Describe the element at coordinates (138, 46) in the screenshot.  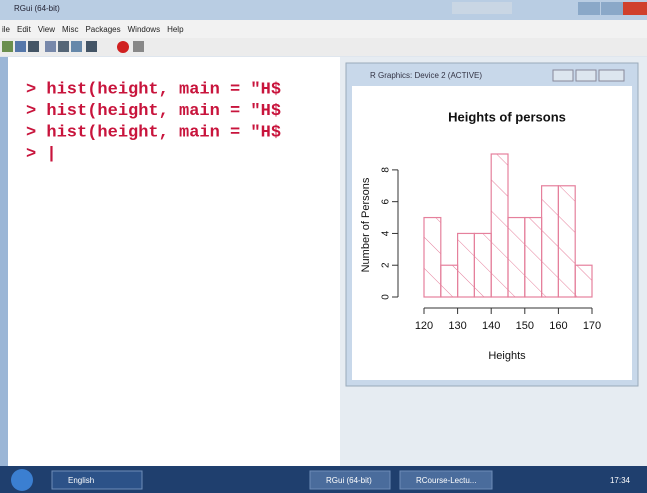
I see `print-icon` at that location.